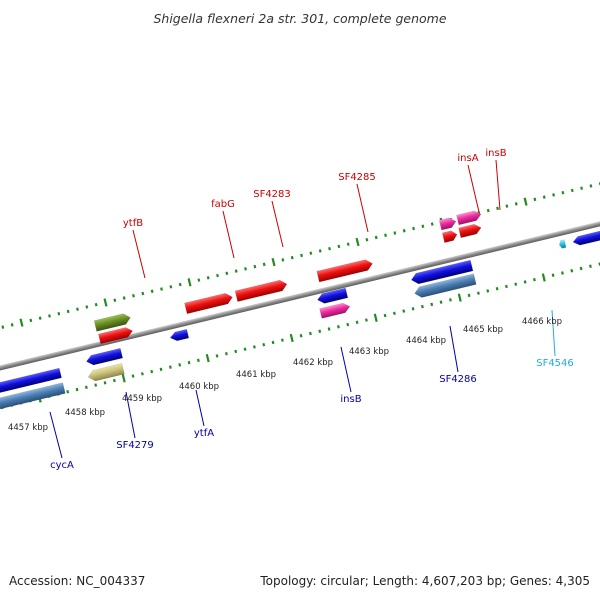 The image size is (600, 600). What do you see at coordinates (33, 409) in the screenshot?
I see `cycA-gene-annotation` at bounding box center [33, 409].